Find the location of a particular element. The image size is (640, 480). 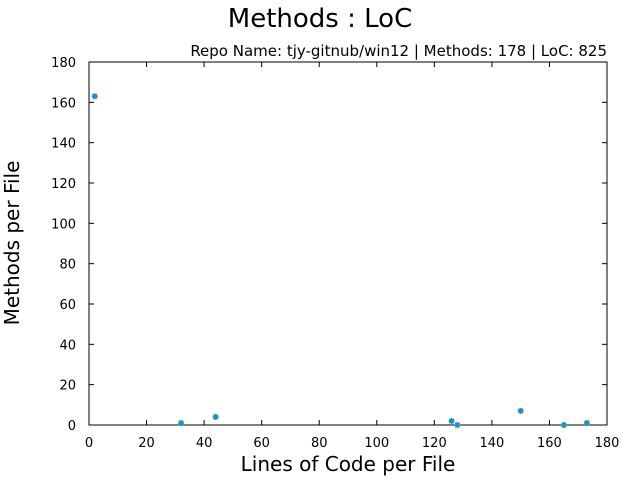

y-tick-label: 100 is located at coordinates (63, 224).